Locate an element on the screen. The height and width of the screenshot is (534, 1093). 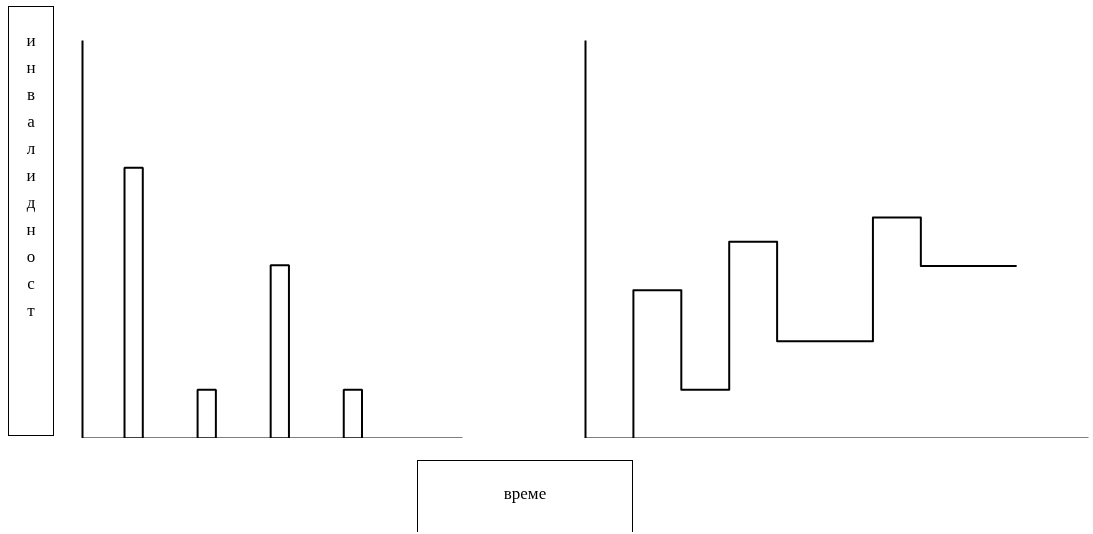
x-axis-title: време is located at coordinates (525, 494).